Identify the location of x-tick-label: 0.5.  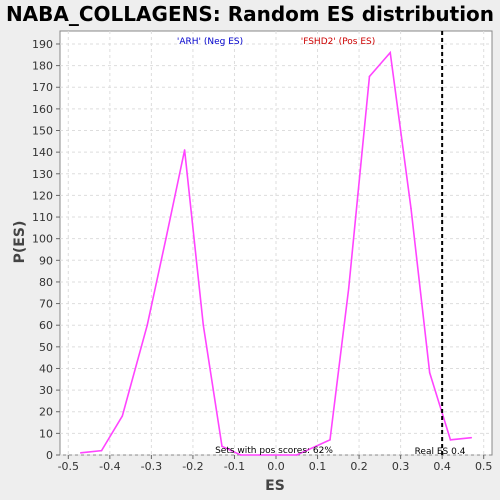
(484, 466).